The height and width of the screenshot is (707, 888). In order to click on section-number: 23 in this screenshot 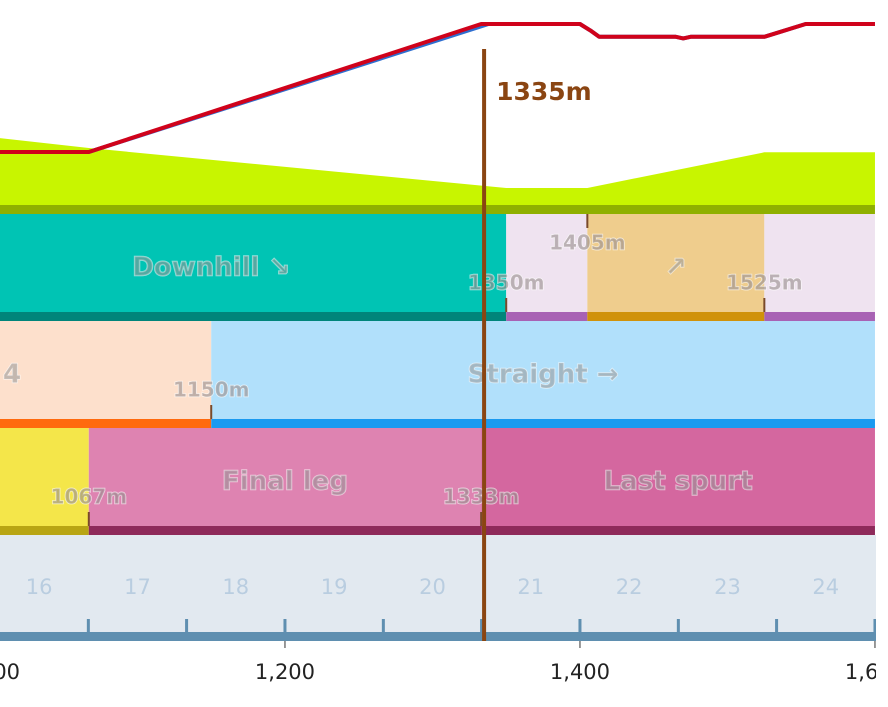, I will do `click(727, 587)`.